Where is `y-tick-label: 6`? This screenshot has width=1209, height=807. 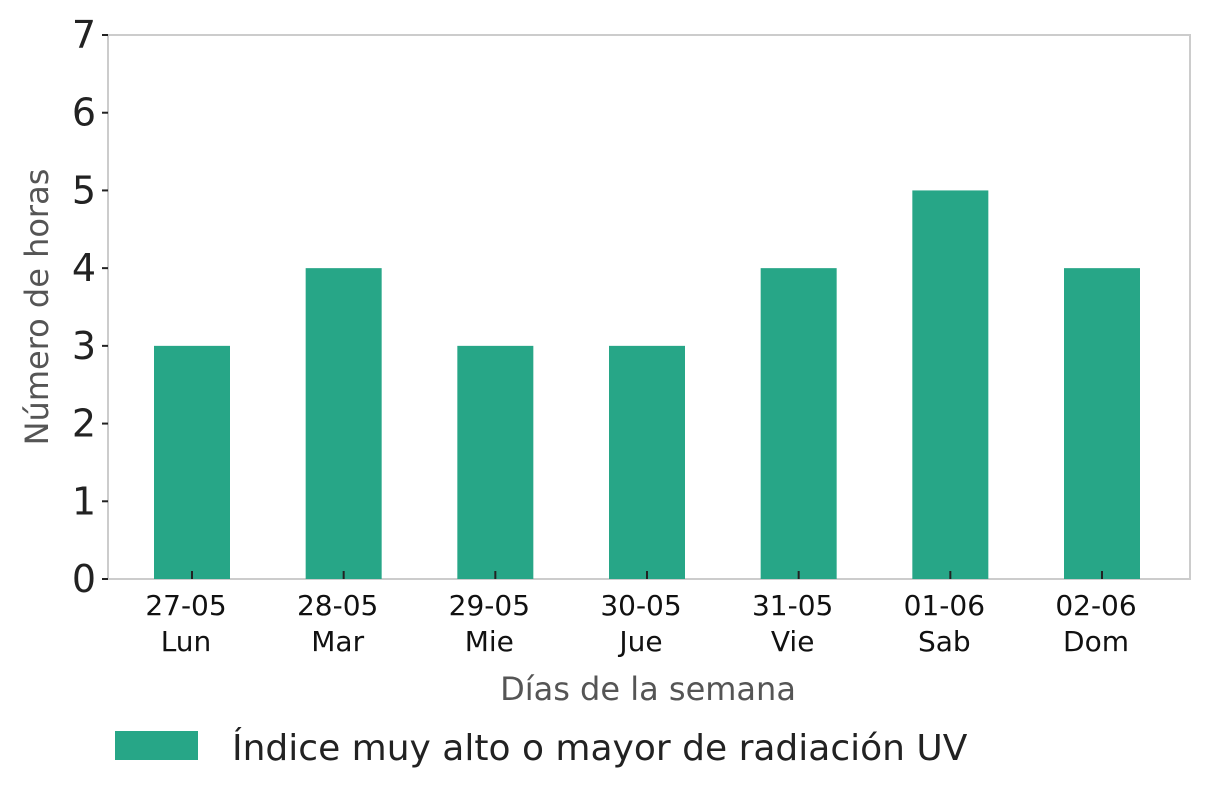
y-tick-label: 6 is located at coordinates (84, 113).